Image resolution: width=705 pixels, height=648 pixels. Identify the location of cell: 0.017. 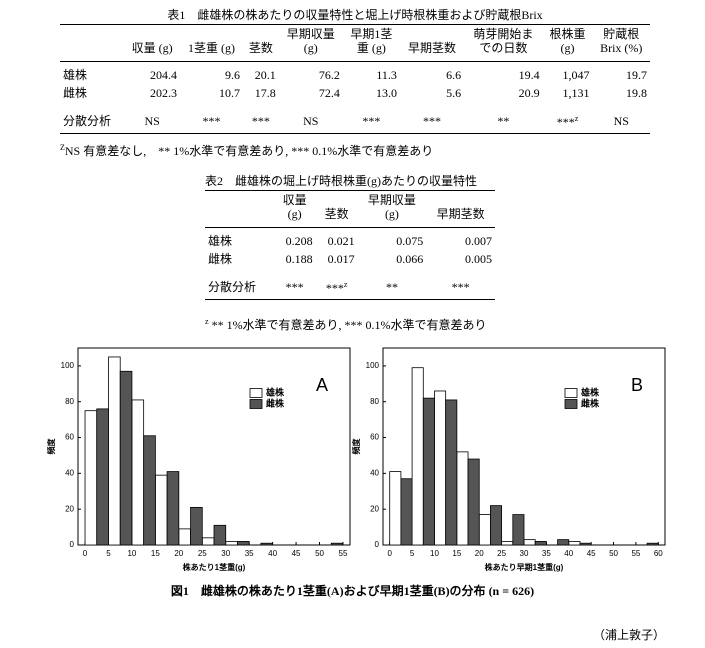
(341, 259).